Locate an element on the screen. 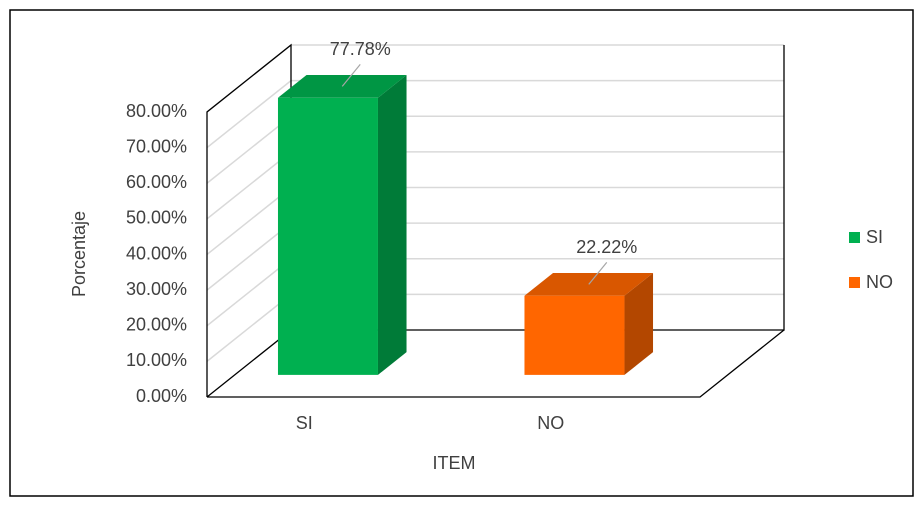 The height and width of the screenshot is (506, 923). y-tick-label: 10.00% is located at coordinates (156, 360).